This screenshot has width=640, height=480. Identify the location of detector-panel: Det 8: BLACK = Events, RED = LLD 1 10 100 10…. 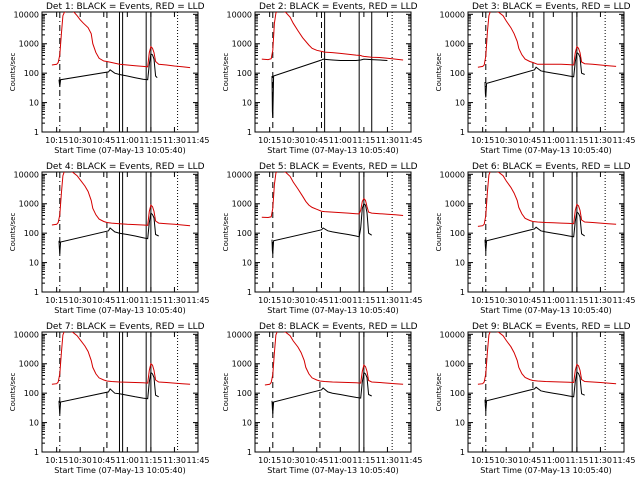
(322, 398).